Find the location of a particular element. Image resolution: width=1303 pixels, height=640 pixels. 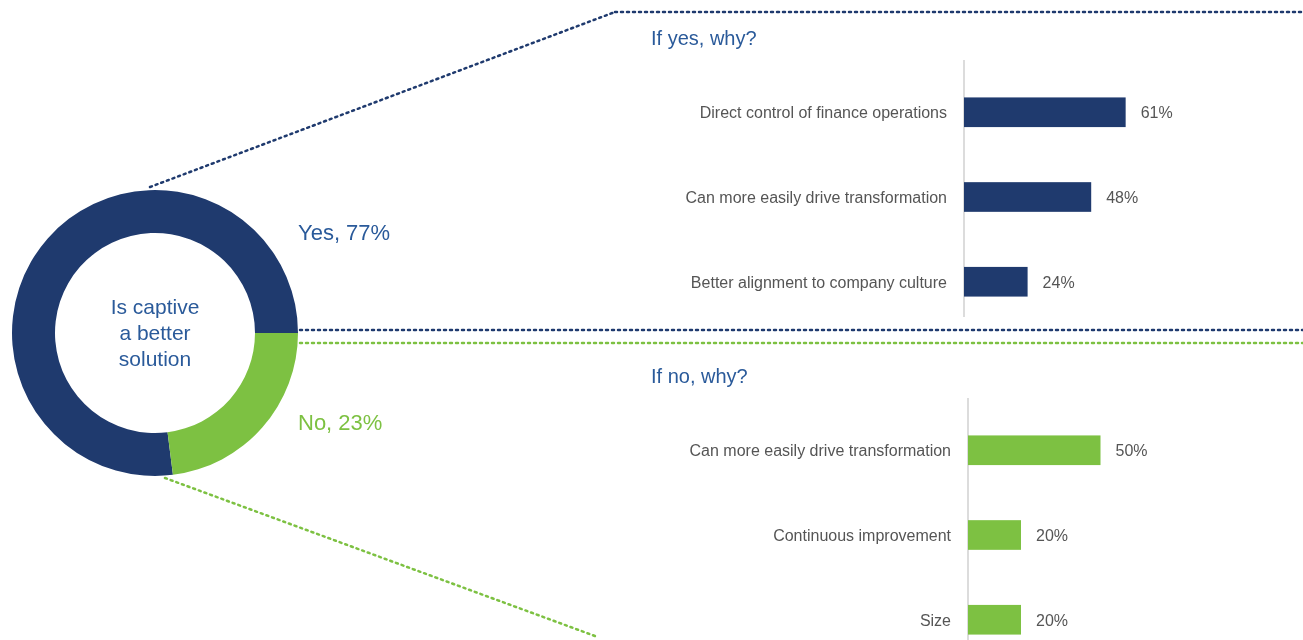

slice-label: Yes, 77% is located at coordinates (344, 232).